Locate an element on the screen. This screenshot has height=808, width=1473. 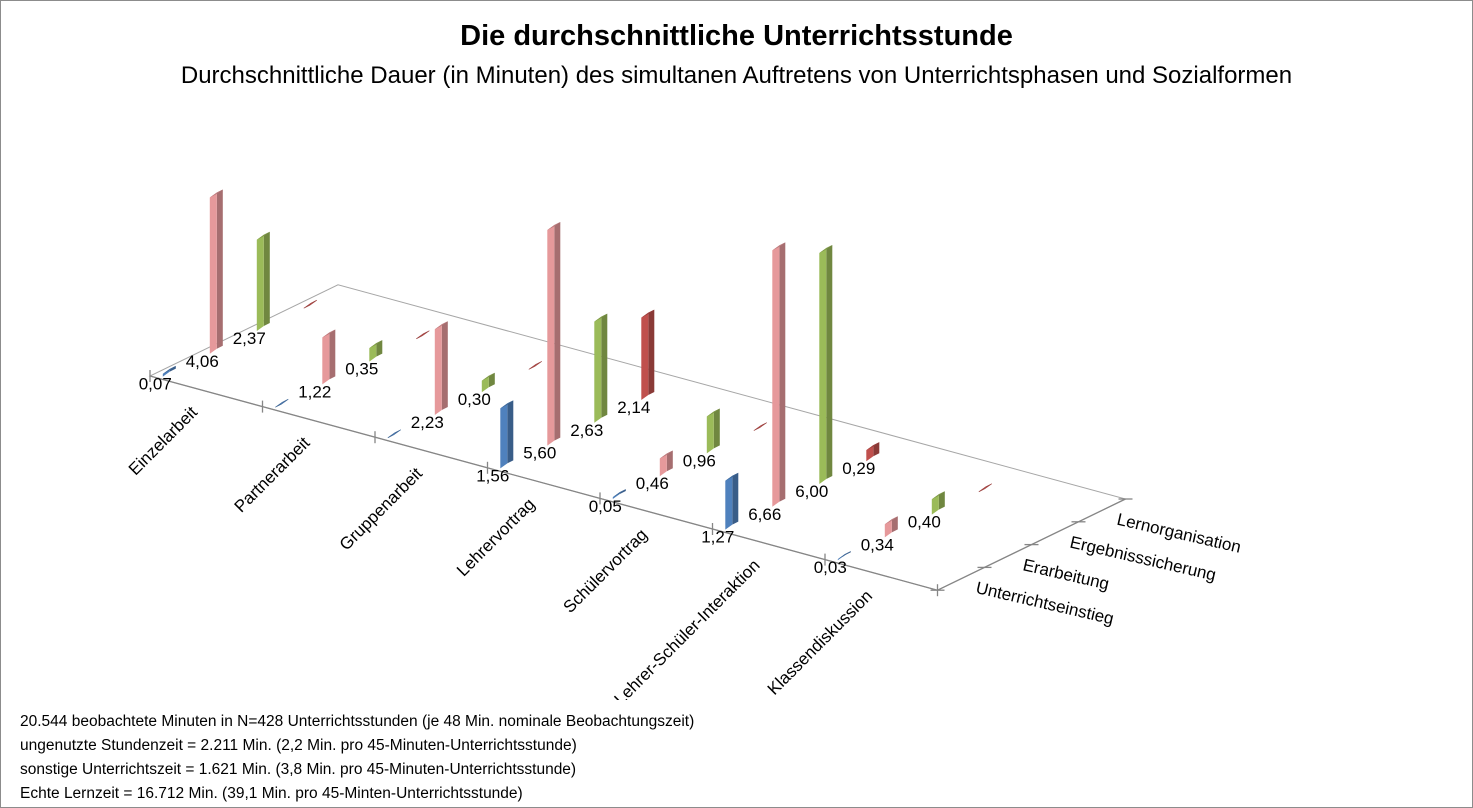
data-label: 2,63 is located at coordinates (586, 430).